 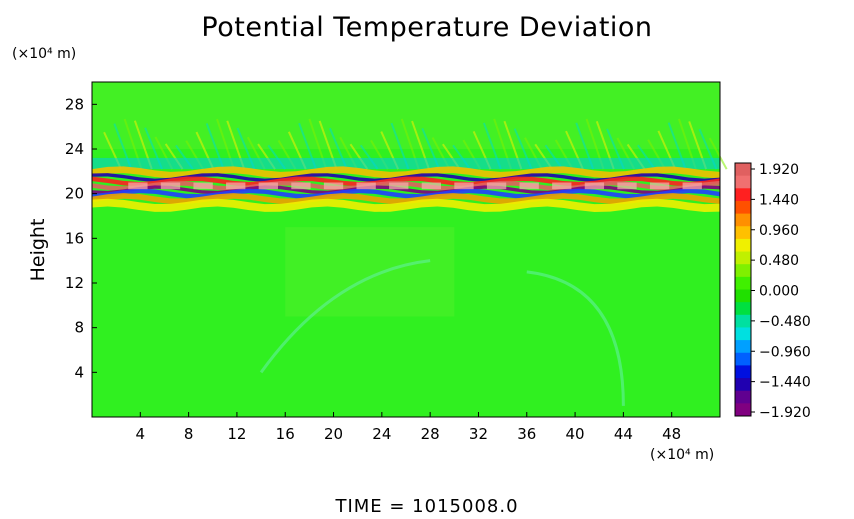 What do you see at coordinates (779, 170) in the screenshot?
I see `colorbar-tick-label: 1.920` at bounding box center [779, 170].